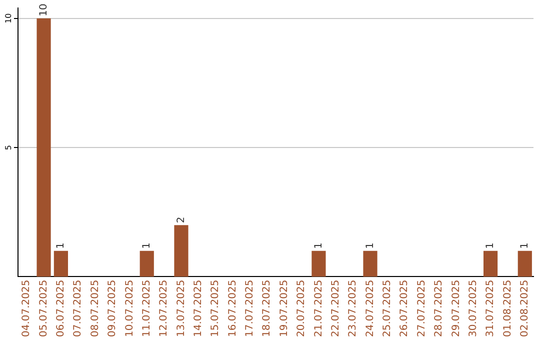 The image size is (540, 340). I want to click on y-tick-label: 5, so click(9, 147).